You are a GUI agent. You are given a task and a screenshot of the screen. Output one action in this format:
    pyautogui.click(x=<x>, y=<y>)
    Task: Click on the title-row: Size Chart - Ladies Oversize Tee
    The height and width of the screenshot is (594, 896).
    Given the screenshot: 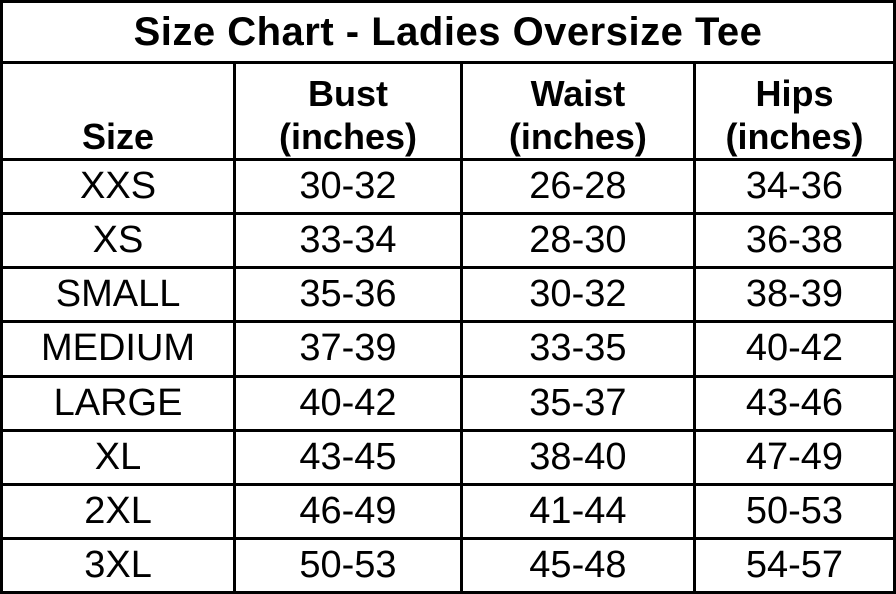 What is the action you would take?
    pyautogui.click(x=448, y=32)
    